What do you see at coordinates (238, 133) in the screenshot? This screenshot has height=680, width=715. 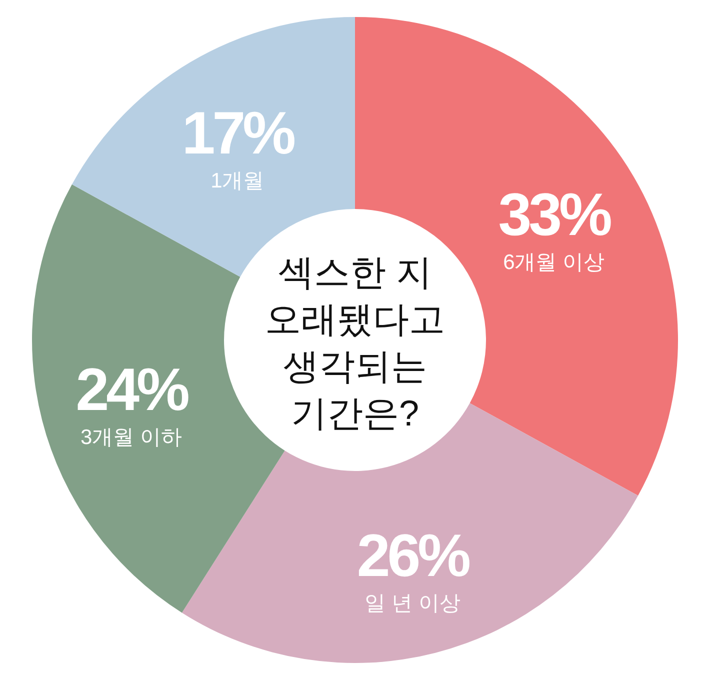 I see `data-label: 17%` at bounding box center [238, 133].